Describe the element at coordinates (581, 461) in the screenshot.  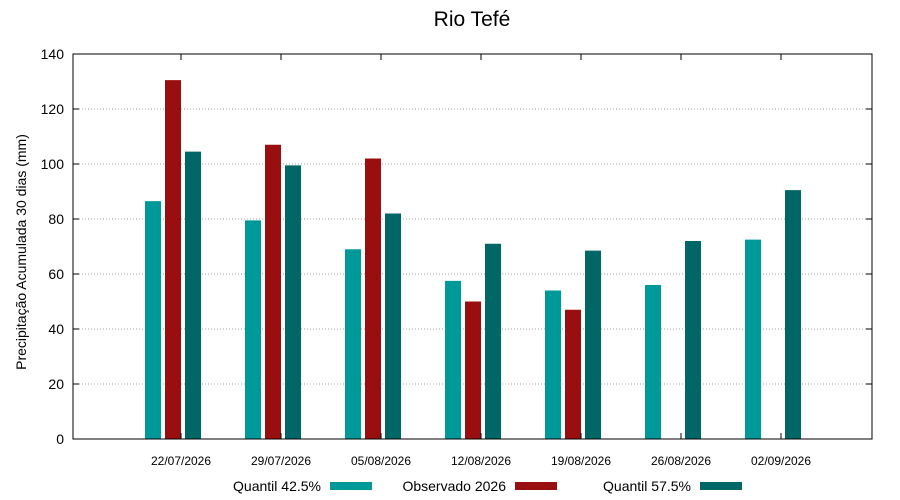
I see `x-tick-label: 19/08/2026` at that location.